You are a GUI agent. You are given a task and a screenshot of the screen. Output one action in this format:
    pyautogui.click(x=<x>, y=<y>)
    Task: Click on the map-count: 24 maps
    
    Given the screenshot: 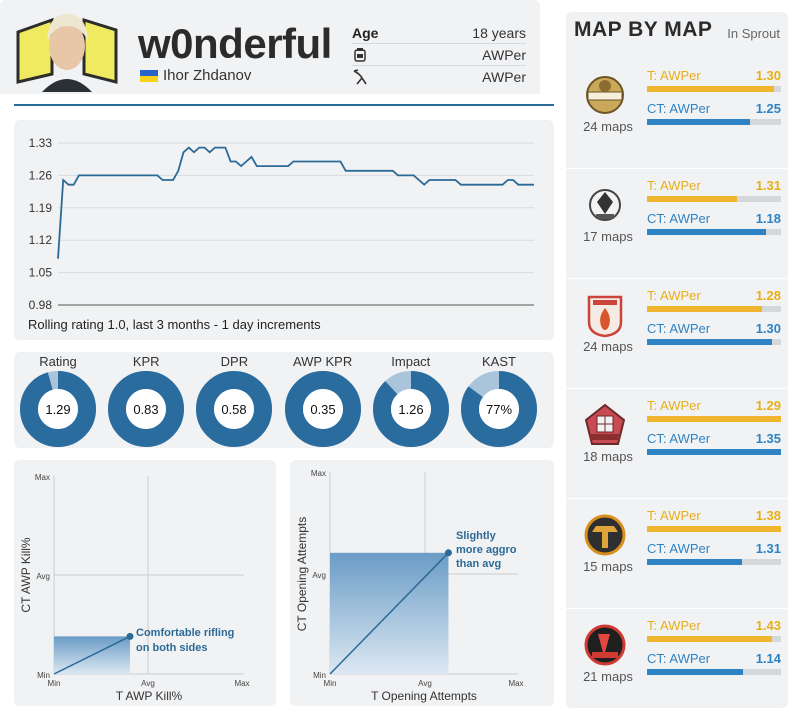 What is the action you would take?
    pyautogui.click(x=608, y=346)
    